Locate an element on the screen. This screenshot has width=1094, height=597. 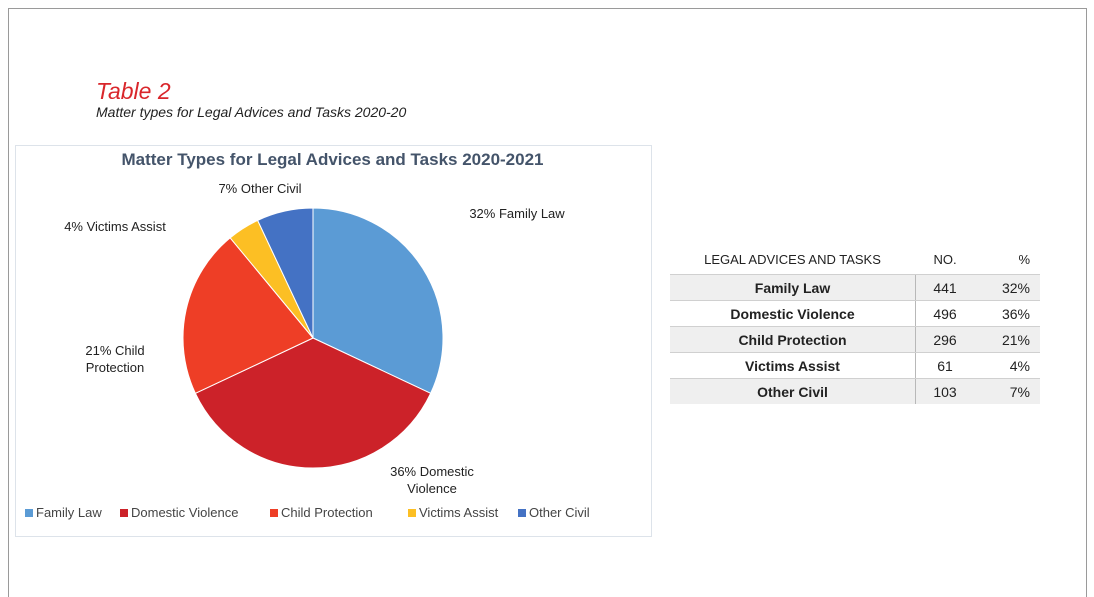
legend-label: Child Protection is located at coordinates (327, 512).